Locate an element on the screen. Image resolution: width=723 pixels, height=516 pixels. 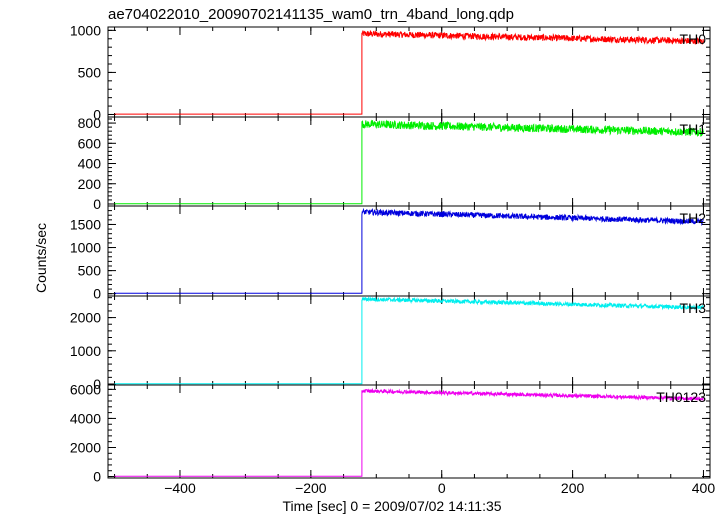
y-tick-label: 200 is located at coordinates (90, 184).